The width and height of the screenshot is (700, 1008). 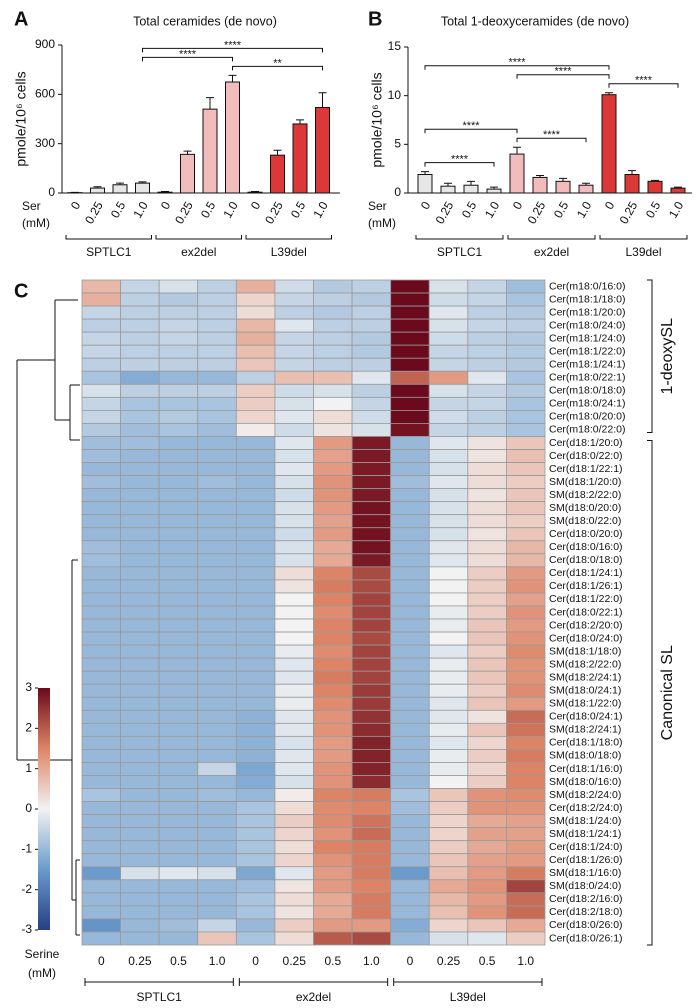 I want to click on row-label: Cer(d18:0/22:0), so click(x=586, y=456).